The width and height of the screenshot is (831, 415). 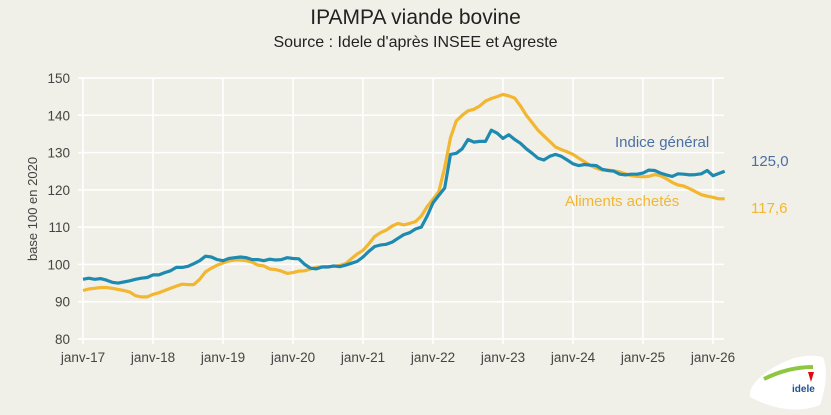 What do you see at coordinates (32, 209) in the screenshot?
I see `y-axis-label: base 100 en 2020` at bounding box center [32, 209].